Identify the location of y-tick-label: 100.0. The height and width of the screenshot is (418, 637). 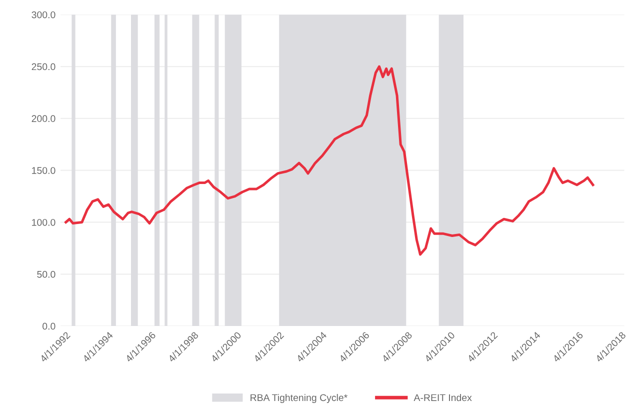
(44, 222).